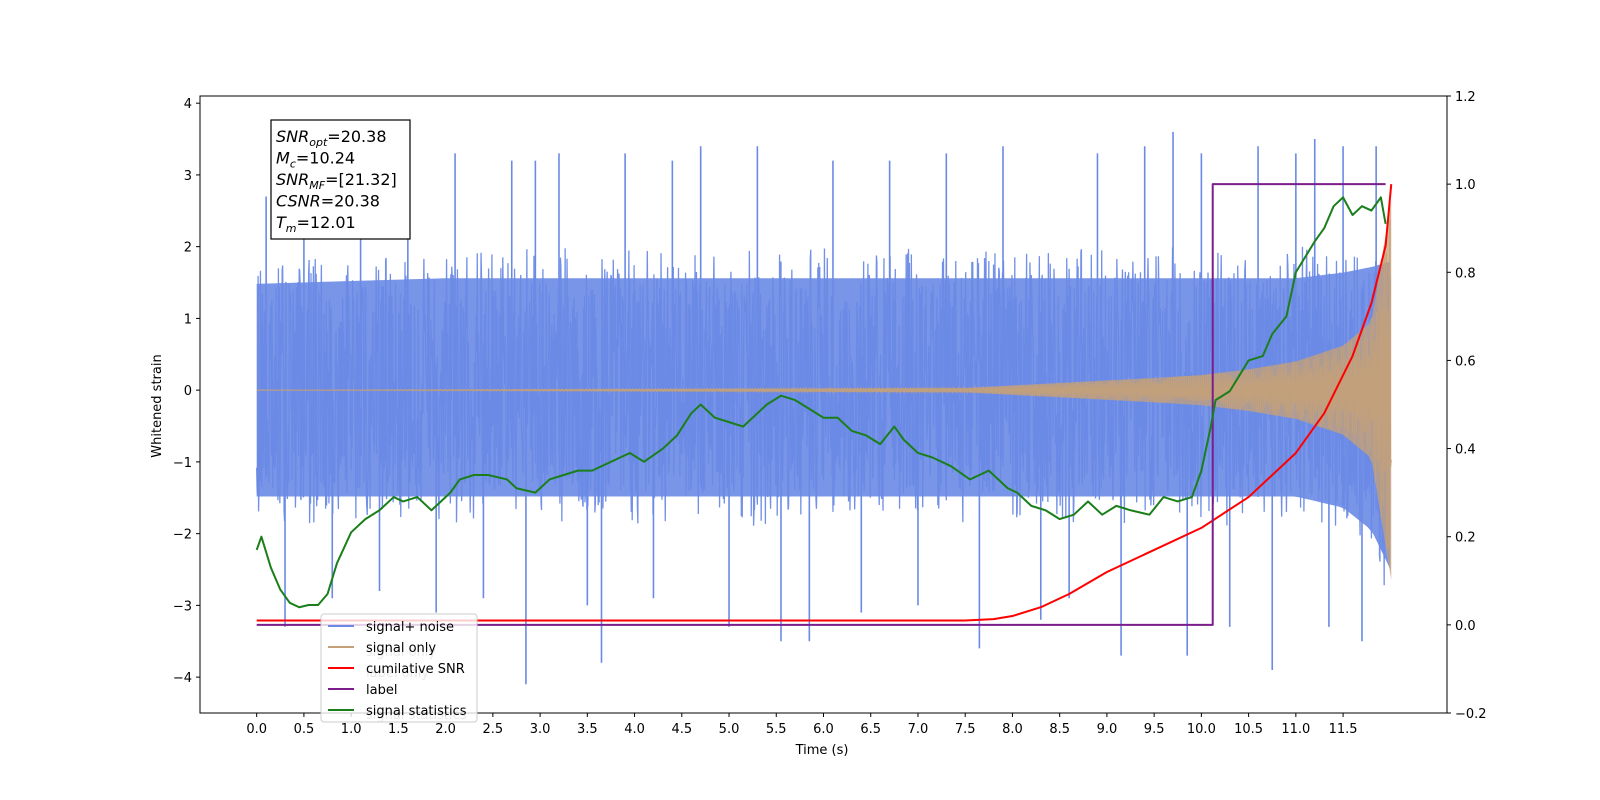  Describe the element at coordinates (493, 729) in the screenshot. I see `x-tick-label: 2.5` at that location.